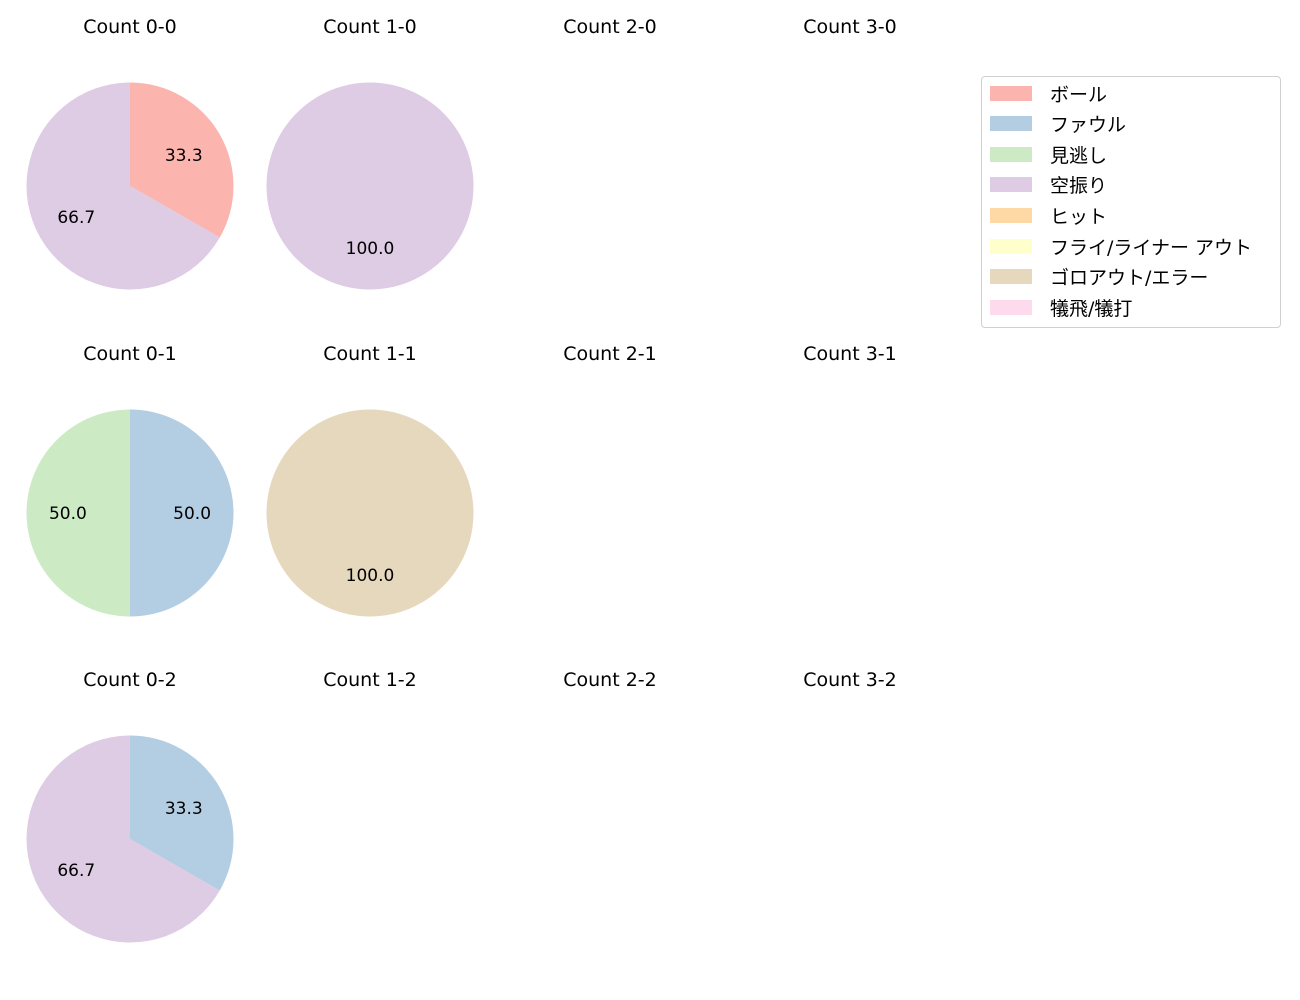  I want to click on legend-item: 犠飛/犠打, so click(1061, 307).